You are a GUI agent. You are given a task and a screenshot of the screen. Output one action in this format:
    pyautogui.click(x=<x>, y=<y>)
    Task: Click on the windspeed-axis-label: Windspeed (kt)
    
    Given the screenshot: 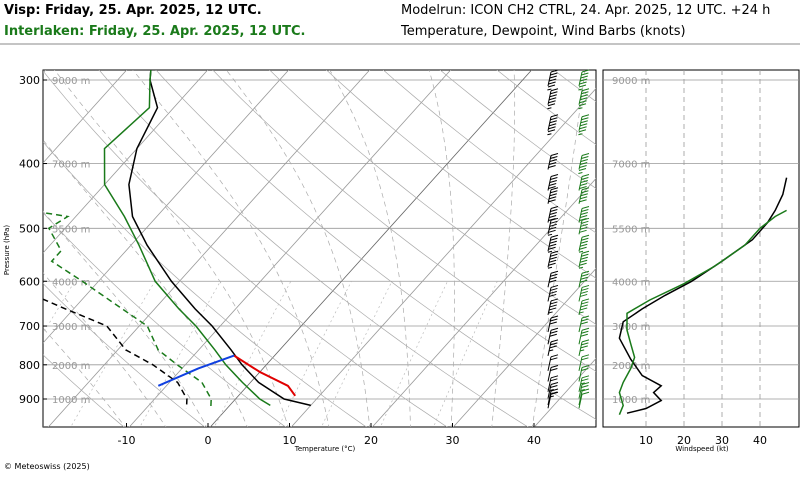 What is the action you would take?
    pyautogui.click(x=701, y=449)
    